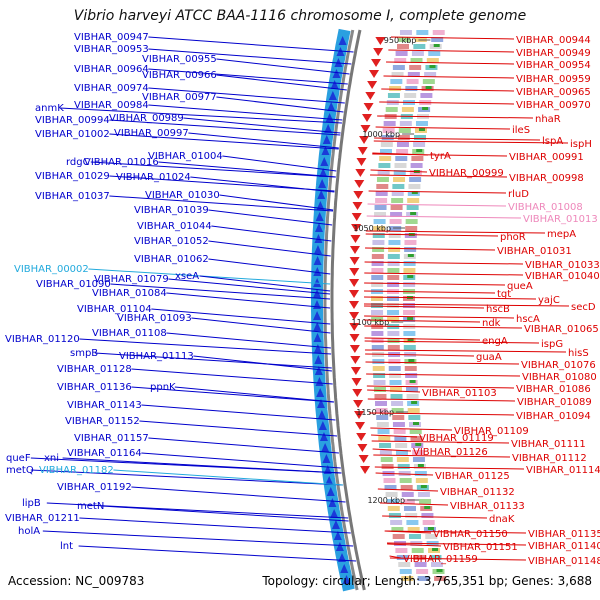 This screenshot has width=600, height=600. I want to click on right-gene-label: VIBHAR_01109, so click(491, 431).